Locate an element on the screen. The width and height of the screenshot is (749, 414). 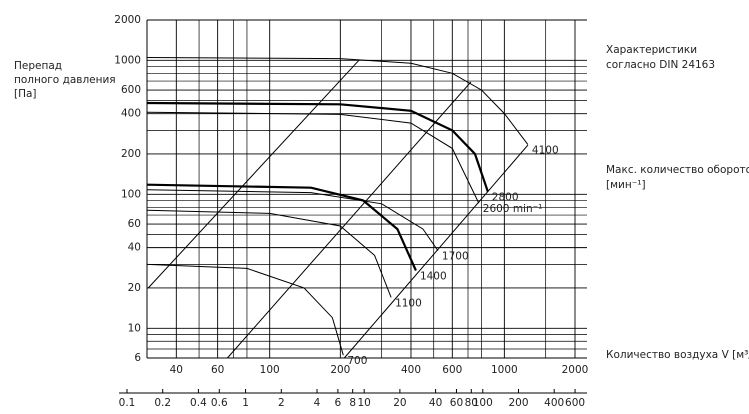
x-tick-label: 40 is located at coordinates (176, 370).